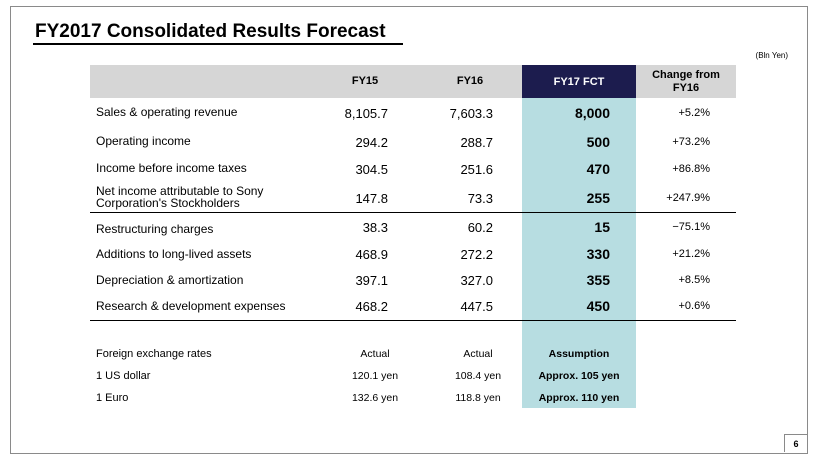  I want to click on unit-label: (Bln Yen), so click(771, 55).